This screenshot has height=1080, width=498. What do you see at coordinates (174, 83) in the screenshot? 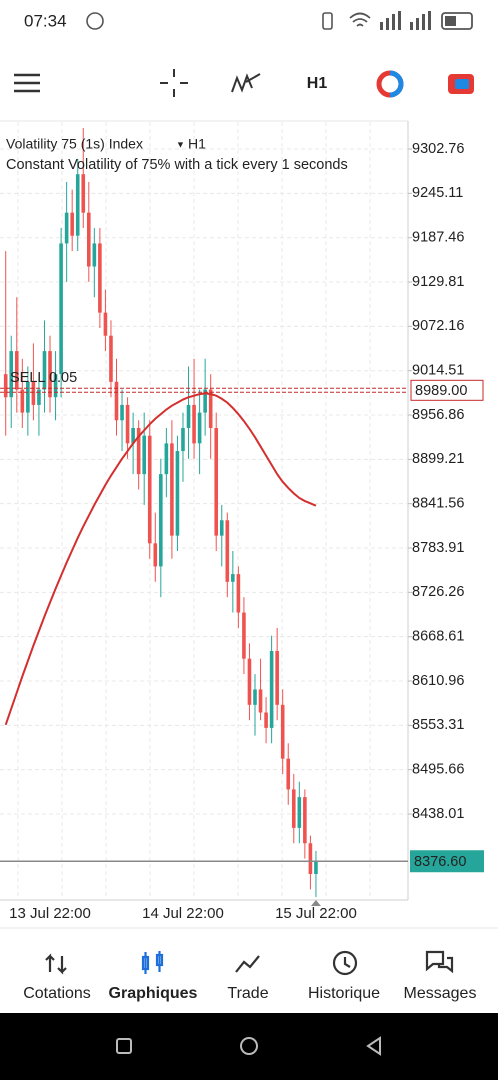
I see `crosshair-button` at bounding box center [174, 83].